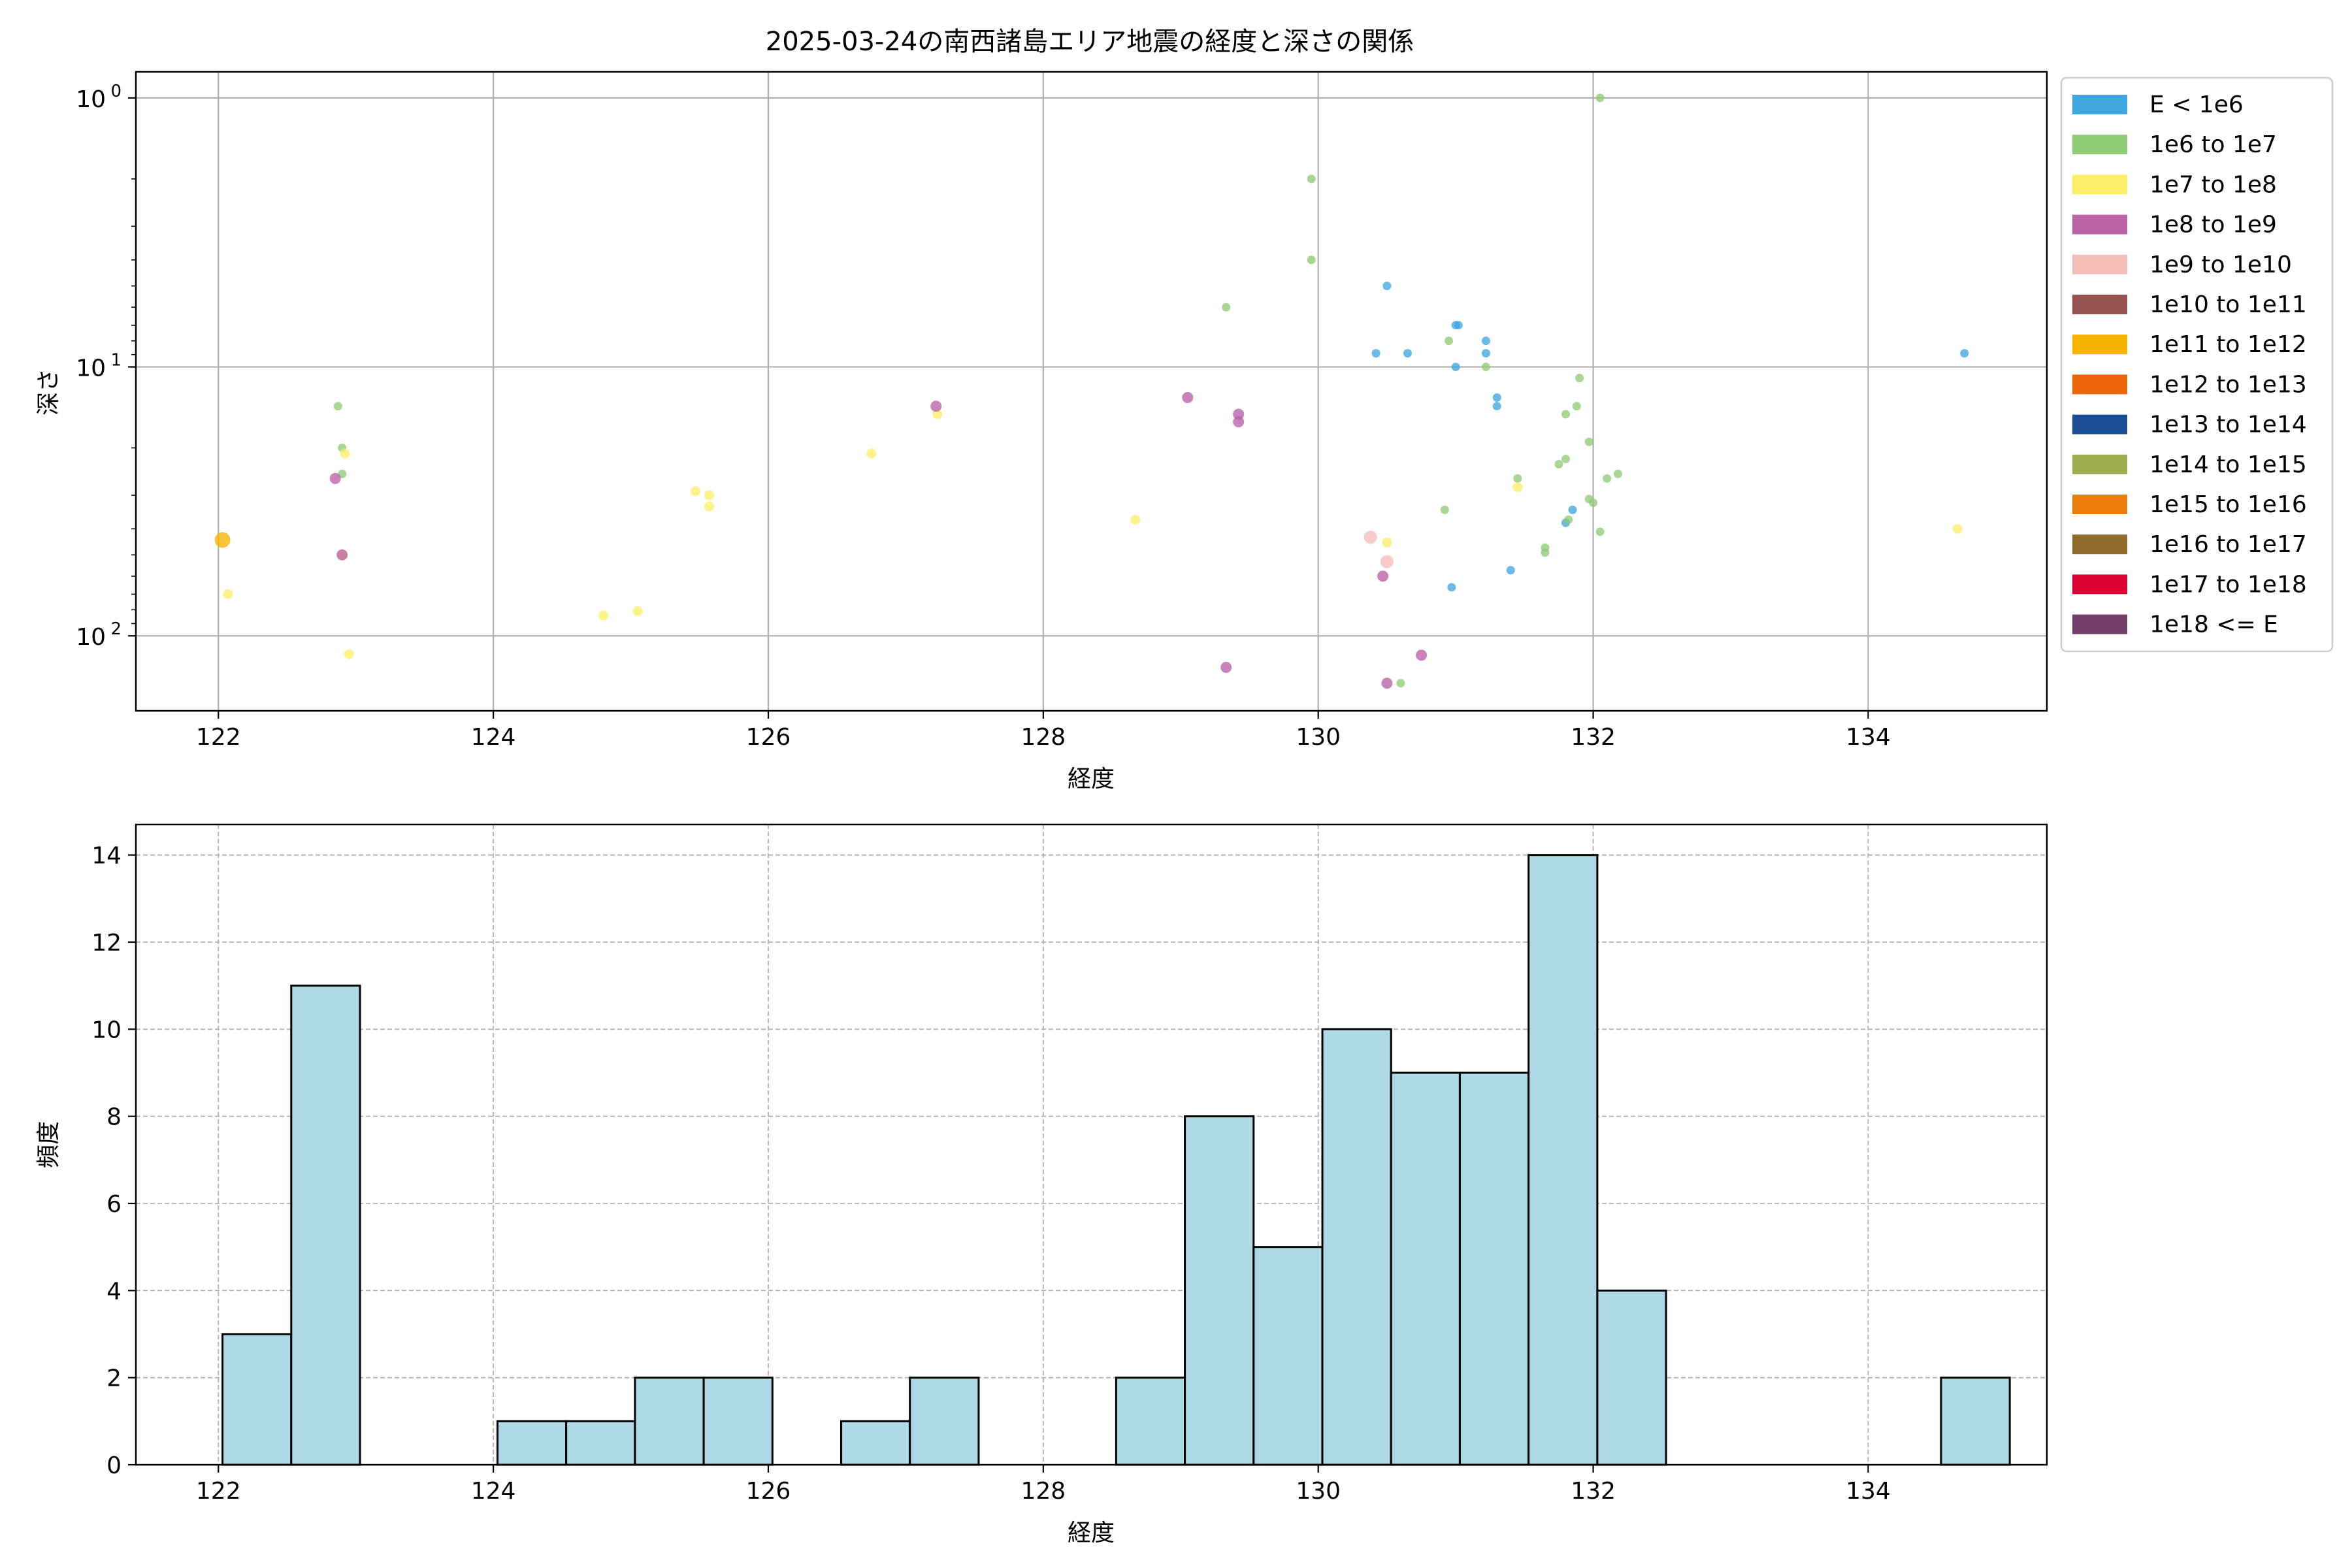 The height and width of the screenshot is (1568, 2352). Describe the element at coordinates (2228, 584) in the screenshot. I see `legend-label: 1e17 to 1e18` at that location.